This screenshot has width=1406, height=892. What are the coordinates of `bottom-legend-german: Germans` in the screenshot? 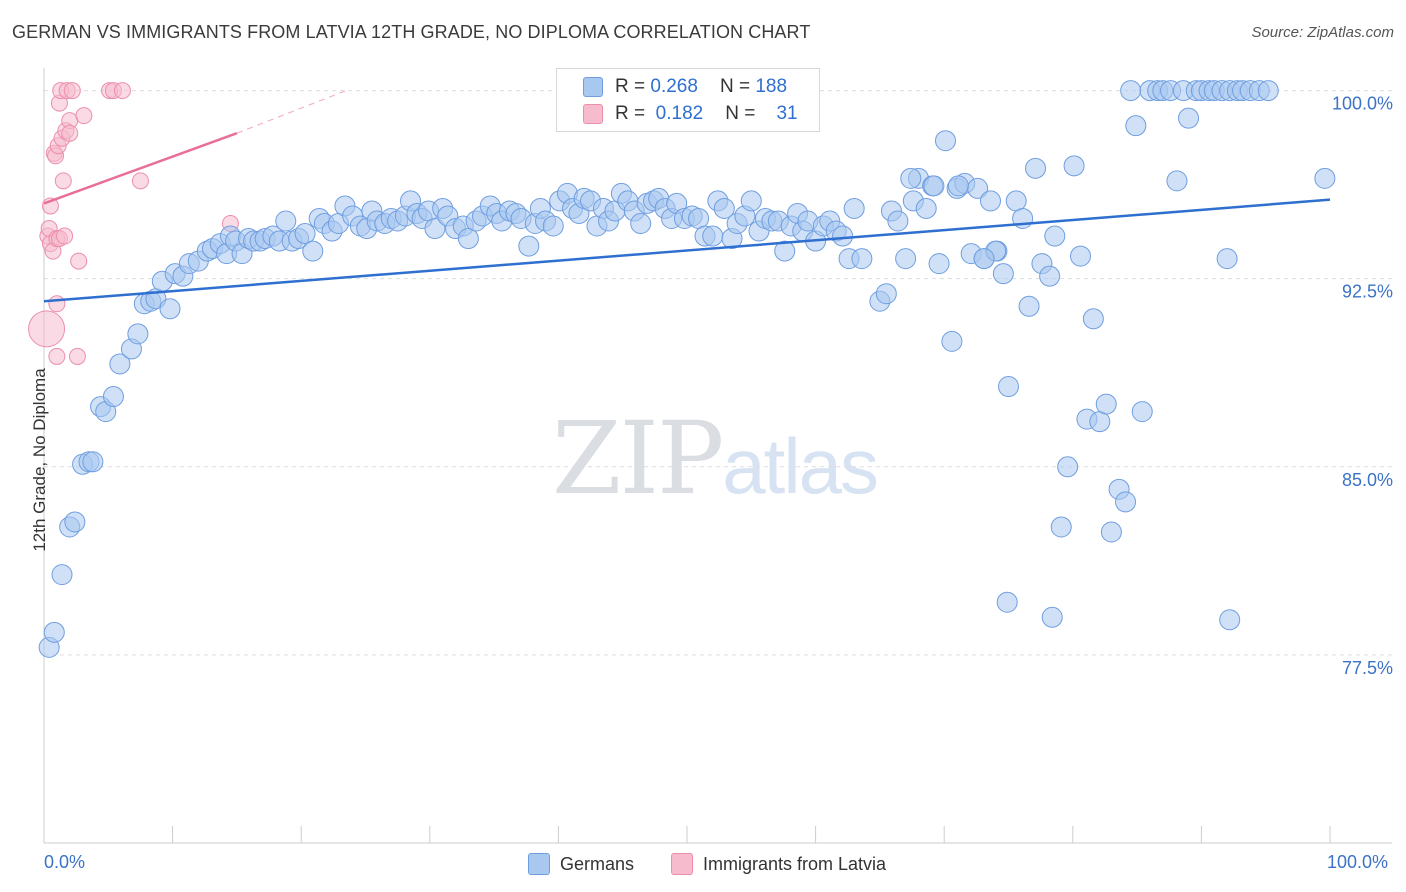 It's located at (581, 864).